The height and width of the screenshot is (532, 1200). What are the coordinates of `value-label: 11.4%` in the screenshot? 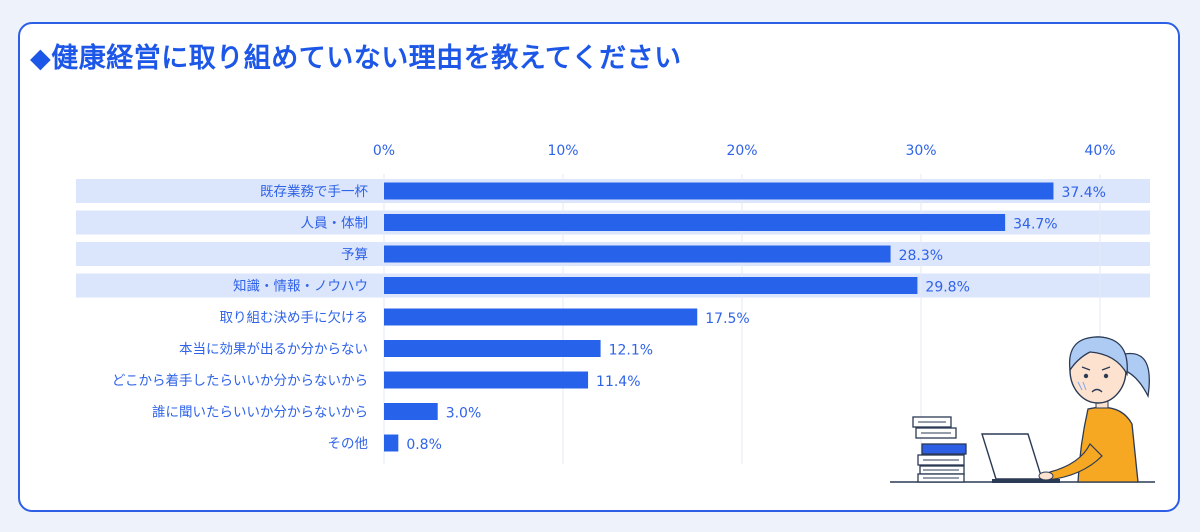 It's located at (618, 382).